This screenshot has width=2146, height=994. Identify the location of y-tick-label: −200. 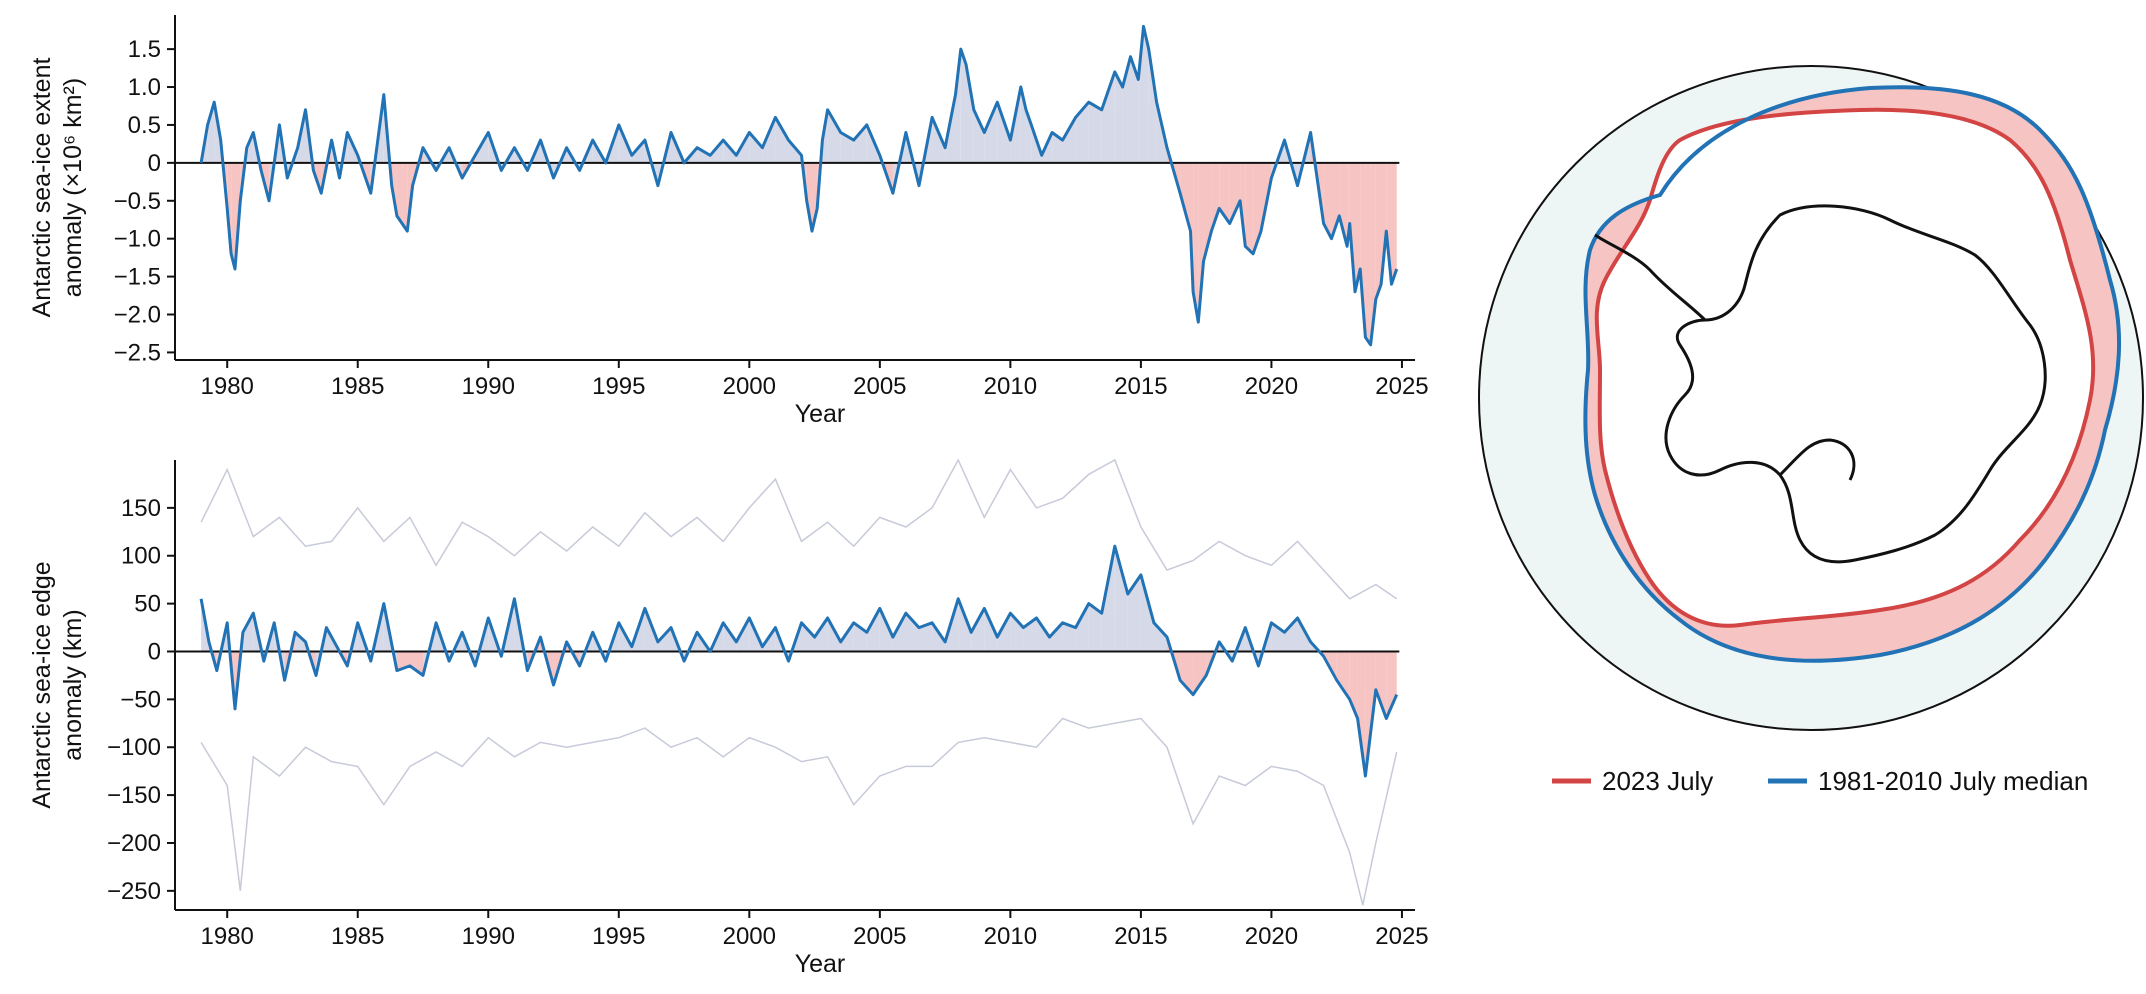
(134, 843).